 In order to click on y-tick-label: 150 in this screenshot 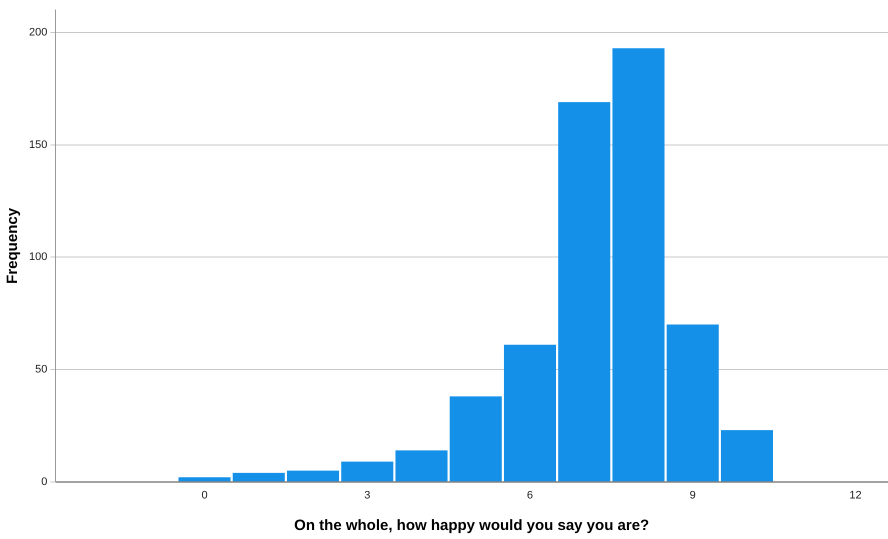, I will do `click(38, 144)`.